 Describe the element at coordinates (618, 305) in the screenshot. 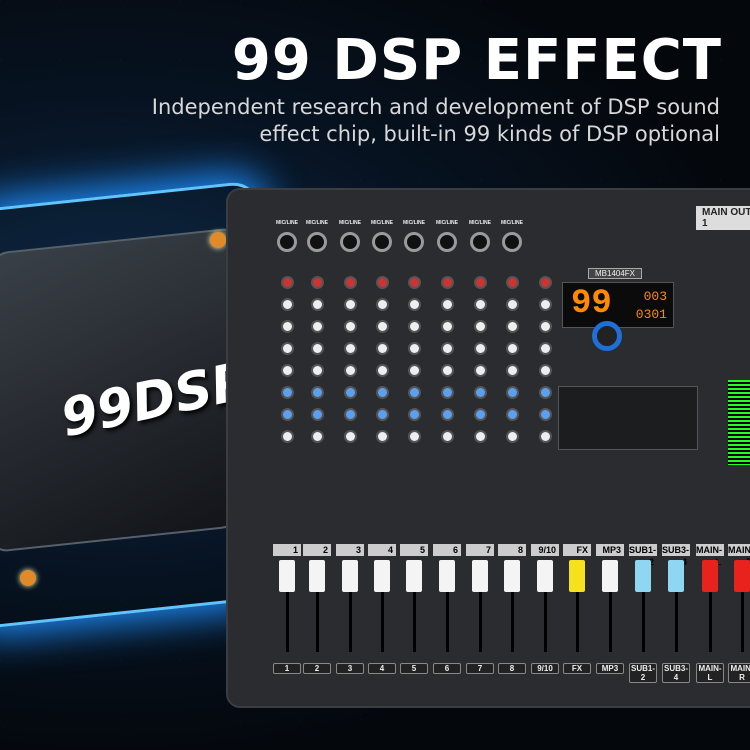

I see `dsp-display: 99 003 0301` at that location.